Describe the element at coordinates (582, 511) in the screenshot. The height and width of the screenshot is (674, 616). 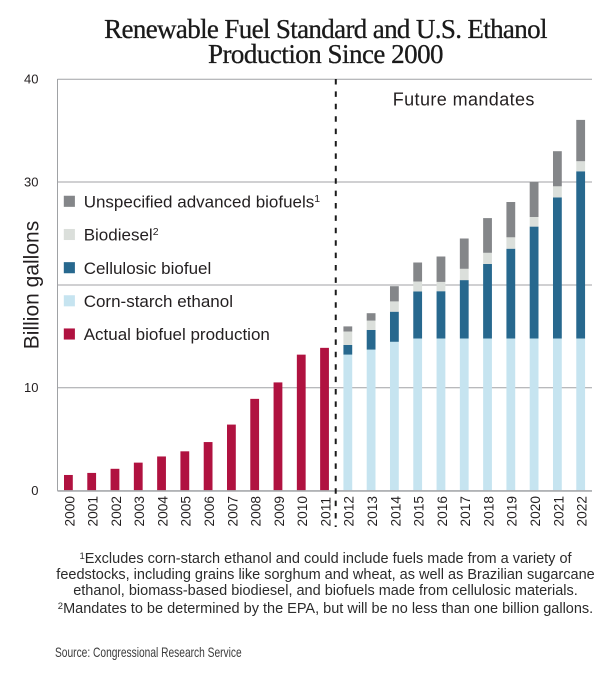
I see `svg-text: 2022` at that location.